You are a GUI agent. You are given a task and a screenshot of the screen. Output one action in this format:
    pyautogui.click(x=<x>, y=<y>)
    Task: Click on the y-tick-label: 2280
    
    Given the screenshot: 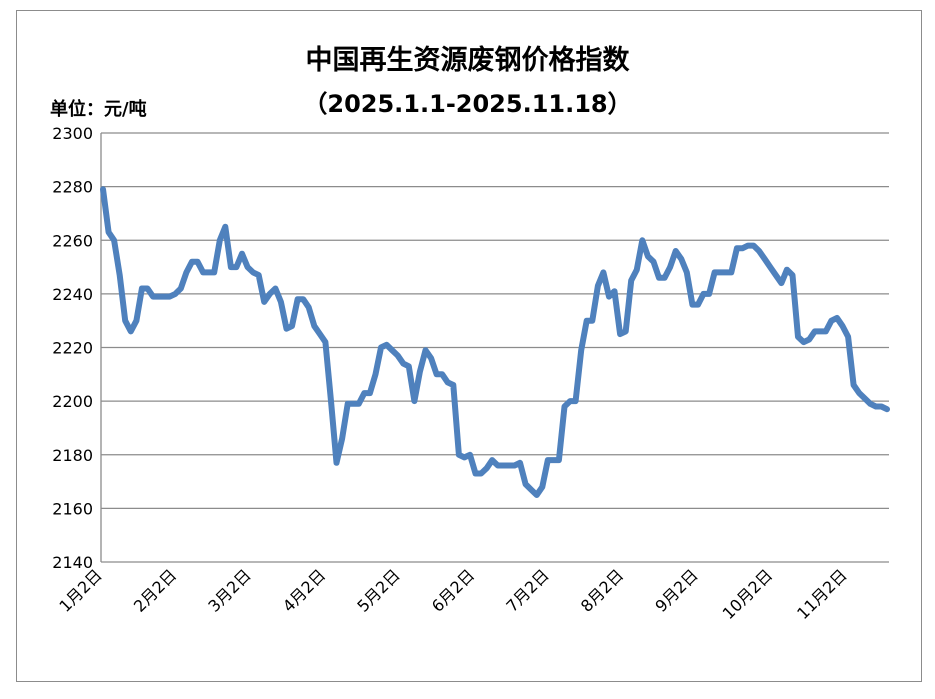 What is the action you would take?
    pyautogui.click(x=72, y=187)
    